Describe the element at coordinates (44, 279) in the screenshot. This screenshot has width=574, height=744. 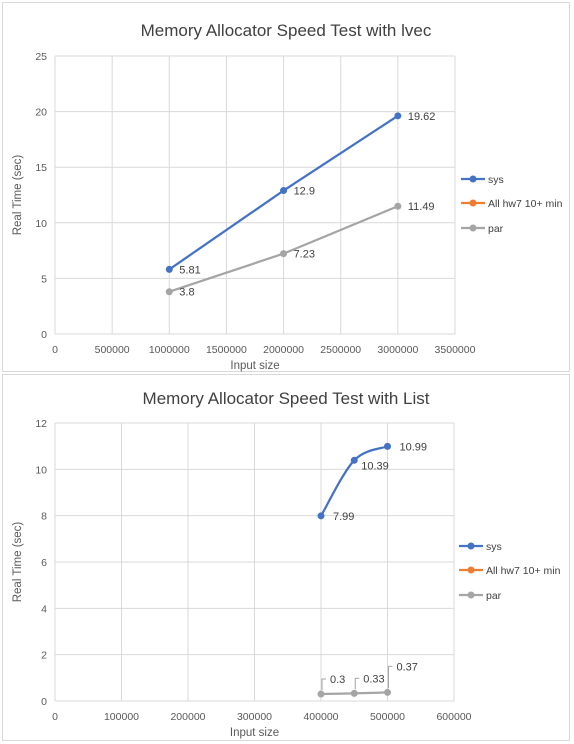
I see `y-tick-label: 5` at that location.